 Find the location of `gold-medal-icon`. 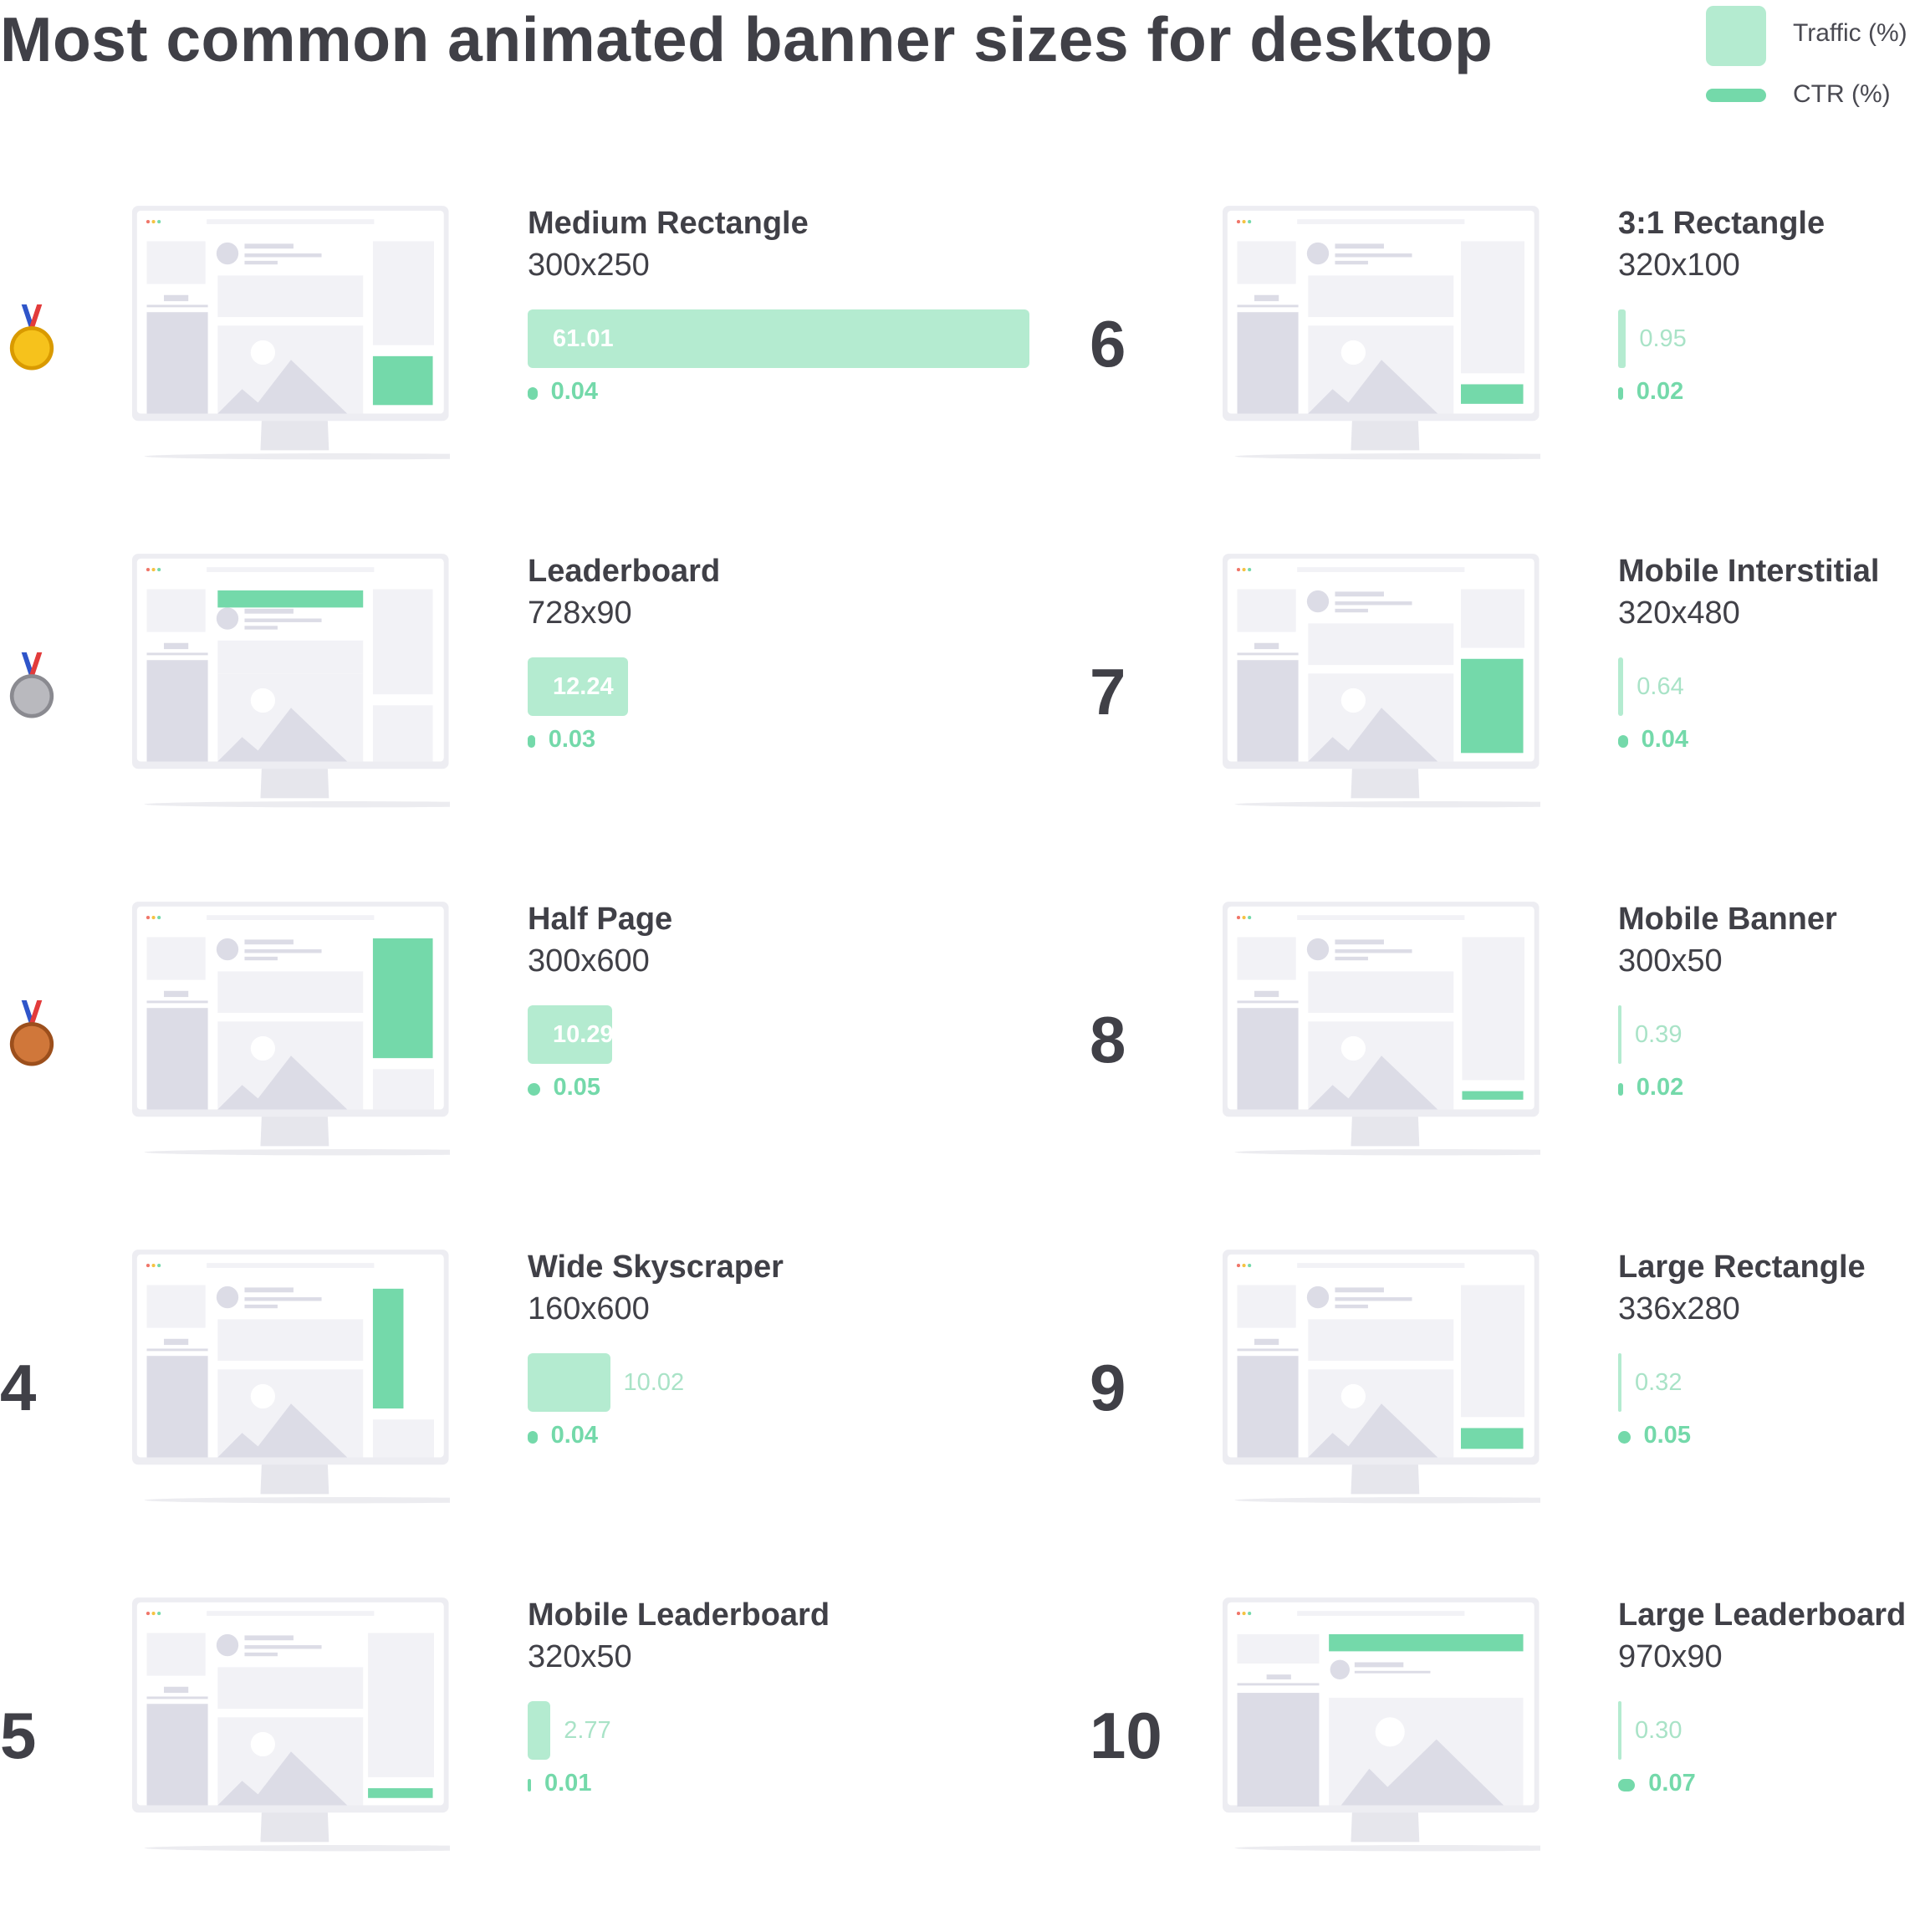

gold-medal-icon is located at coordinates (31, 337).